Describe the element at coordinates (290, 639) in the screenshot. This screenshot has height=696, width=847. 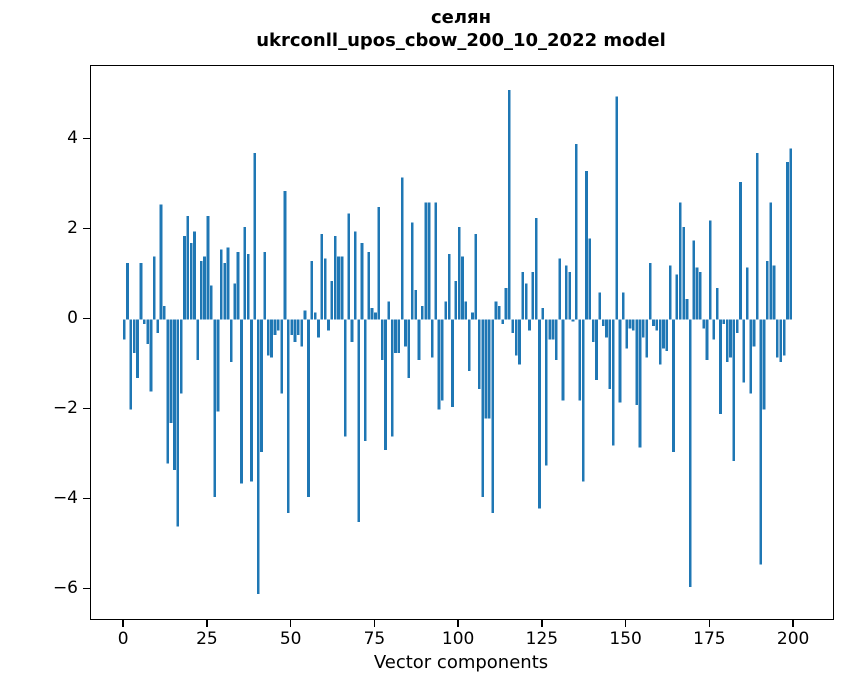
I see `x-tick-label: 50` at that location.